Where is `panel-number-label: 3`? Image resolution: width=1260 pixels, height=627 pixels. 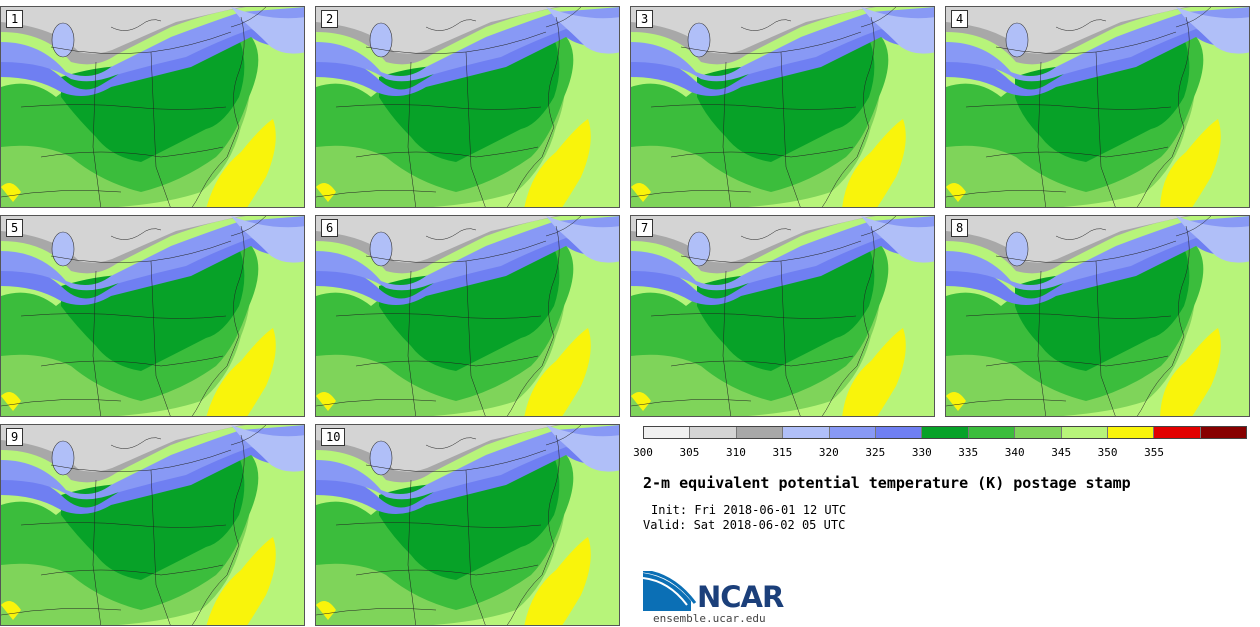 panel-number-label: 3 is located at coordinates (645, 19).